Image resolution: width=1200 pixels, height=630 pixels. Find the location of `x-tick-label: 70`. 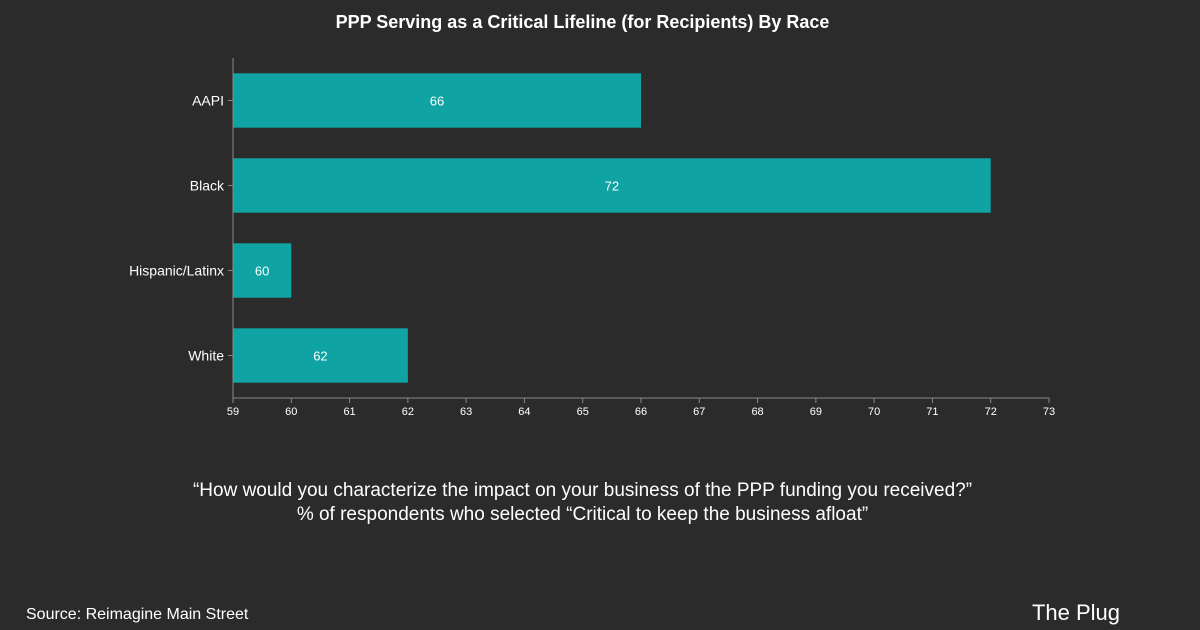

x-tick-label: 70 is located at coordinates (874, 412).